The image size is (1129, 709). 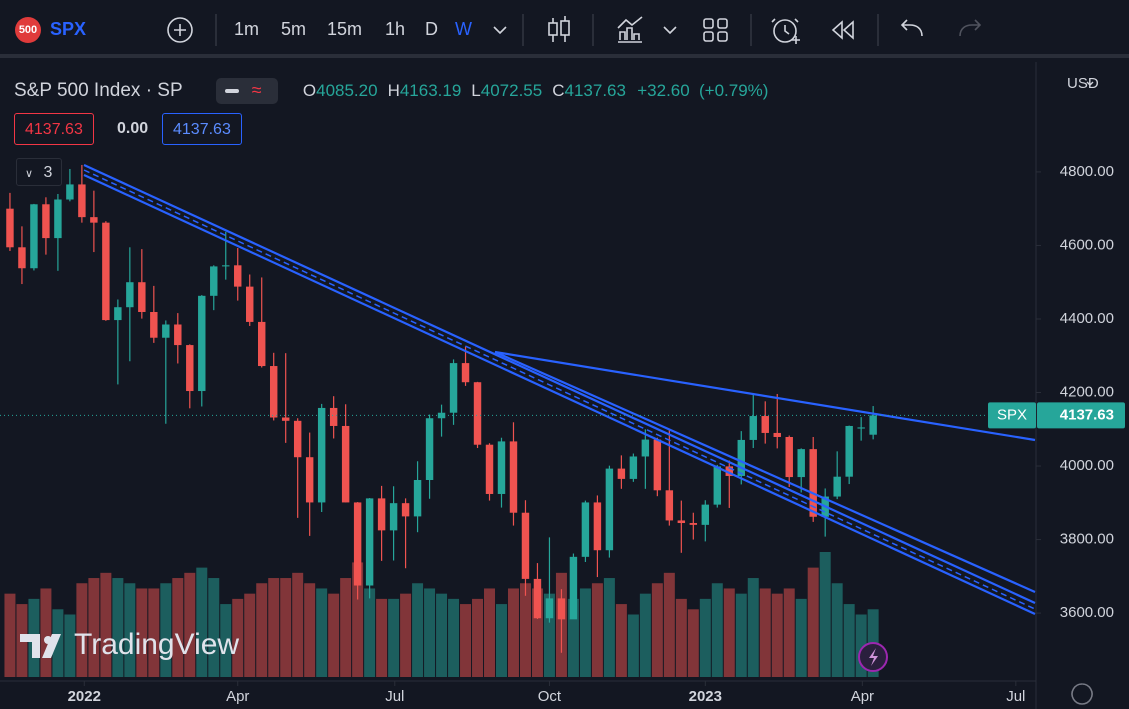 I want to click on redo-icon, so click(x=970, y=28).